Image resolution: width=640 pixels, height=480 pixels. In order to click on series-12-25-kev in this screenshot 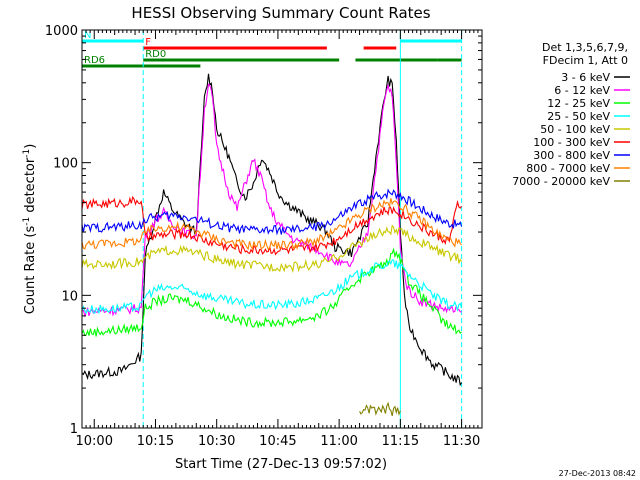, I will do `click(271, 292)`.